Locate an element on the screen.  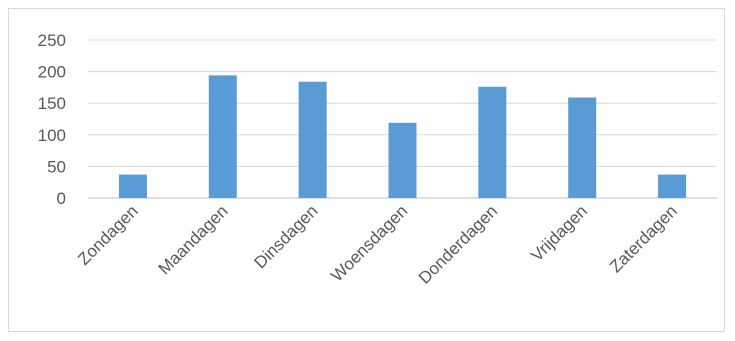
x-category-label: Woensdagen is located at coordinates (369, 243).